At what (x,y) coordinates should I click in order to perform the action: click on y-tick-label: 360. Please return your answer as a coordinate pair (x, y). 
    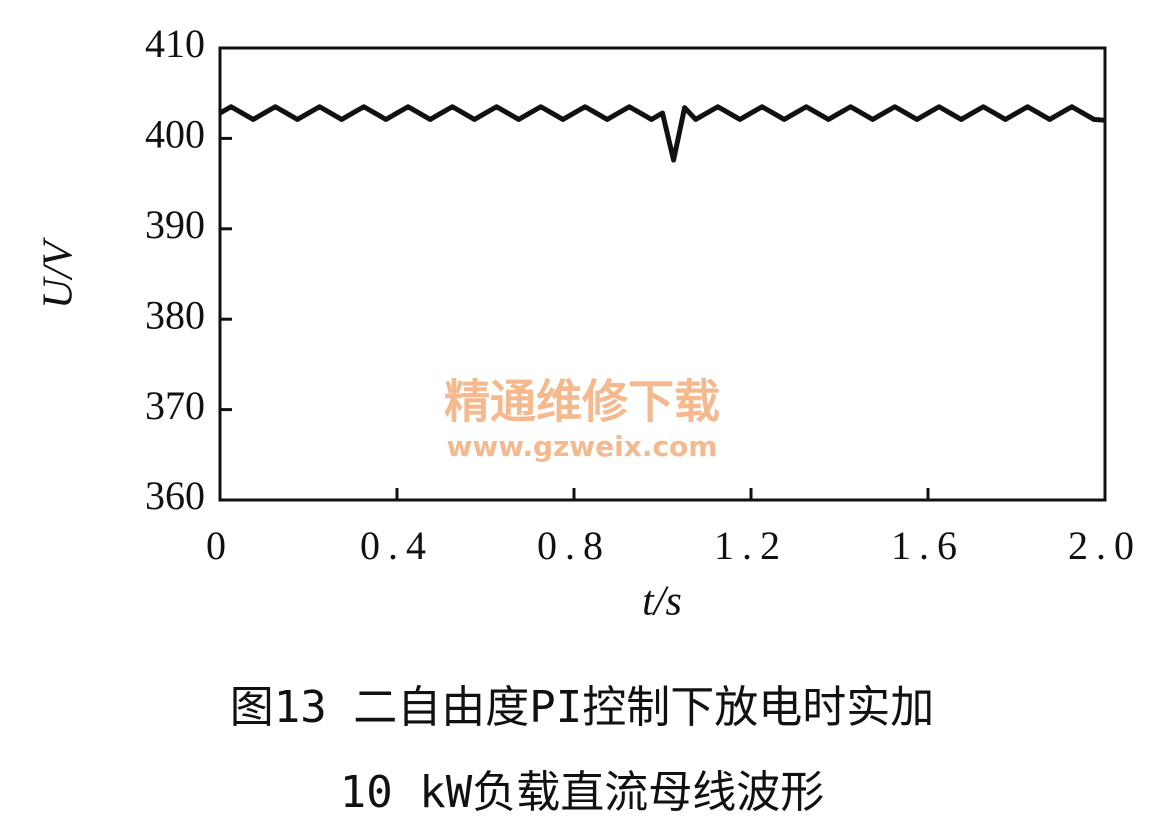
    Looking at the image, I should click on (175, 495).